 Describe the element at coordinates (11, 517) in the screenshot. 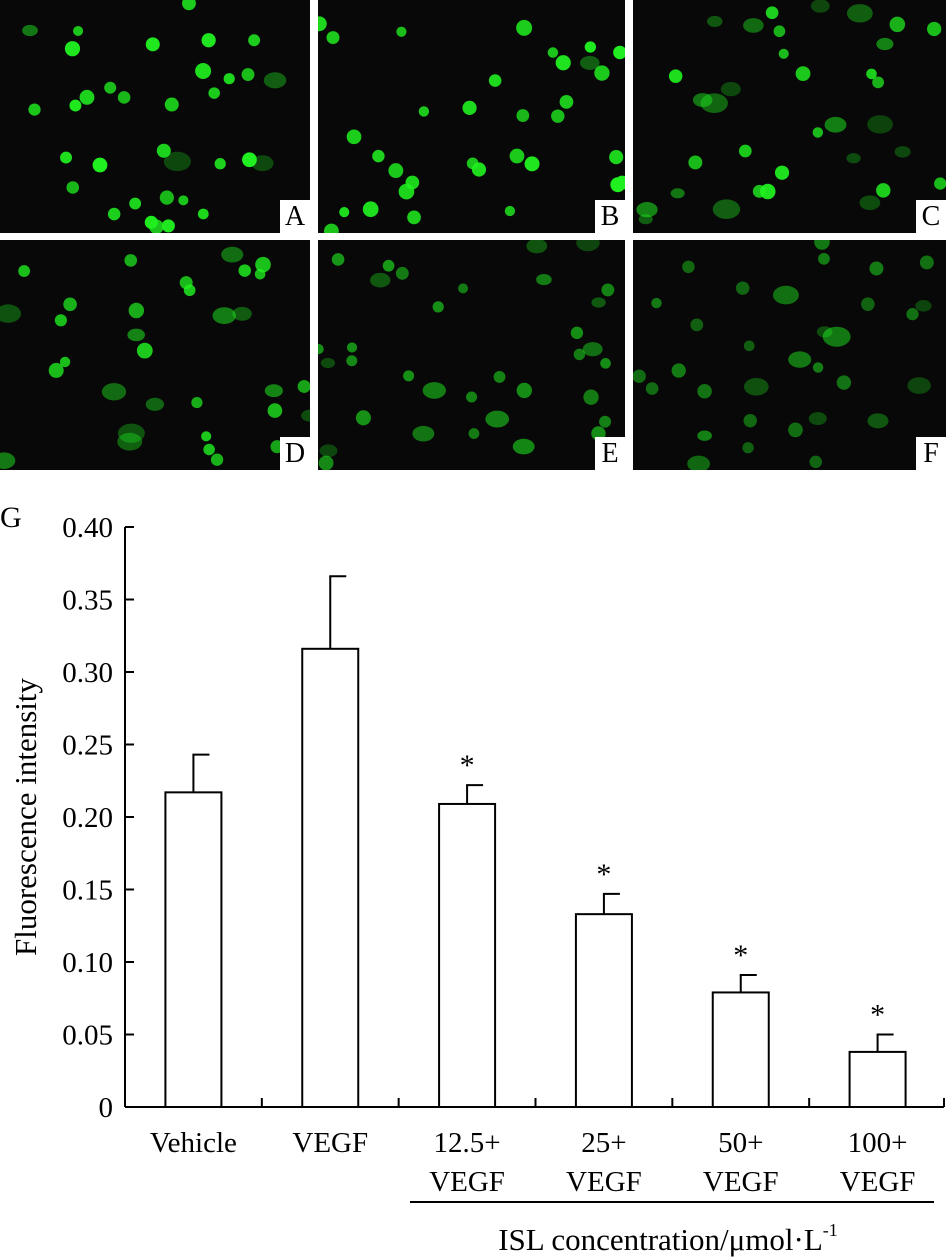

I see `chart-panel-label: G` at that location.